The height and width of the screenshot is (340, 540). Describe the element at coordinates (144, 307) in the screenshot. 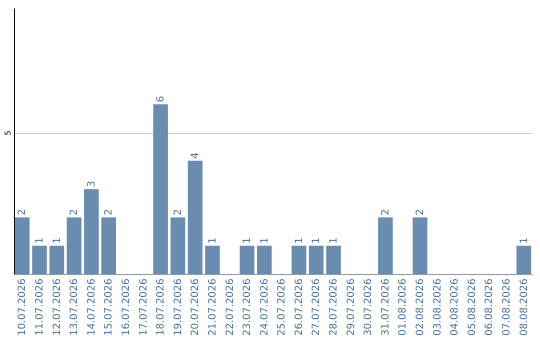

I see `x-tick-label: 17.07.2026` at that location.